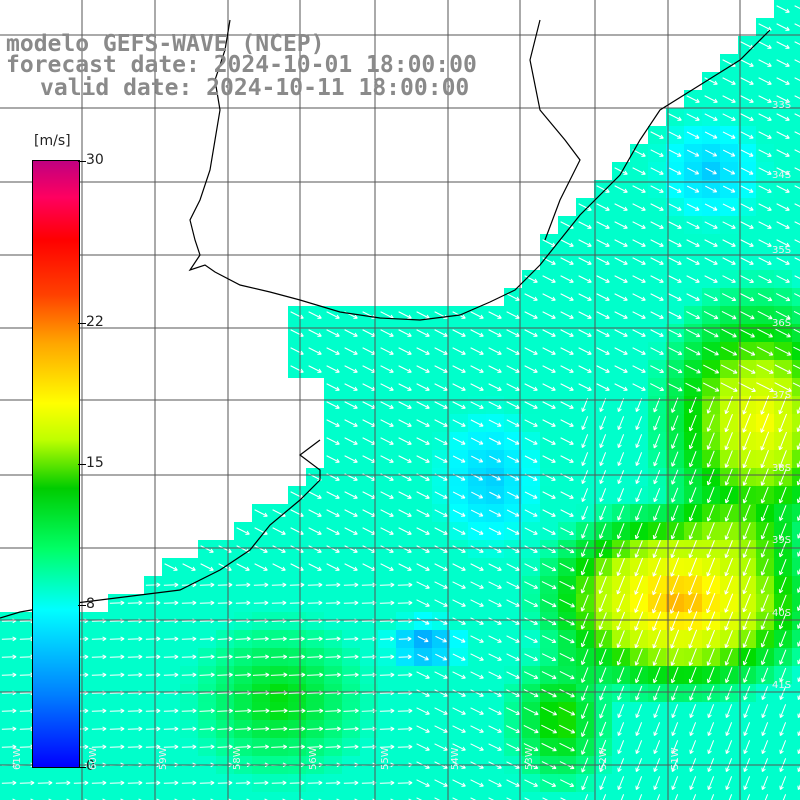 The height and width of the screenshot is (800, 800). I want to click on longitude-label: 54W, so click(455, 758).